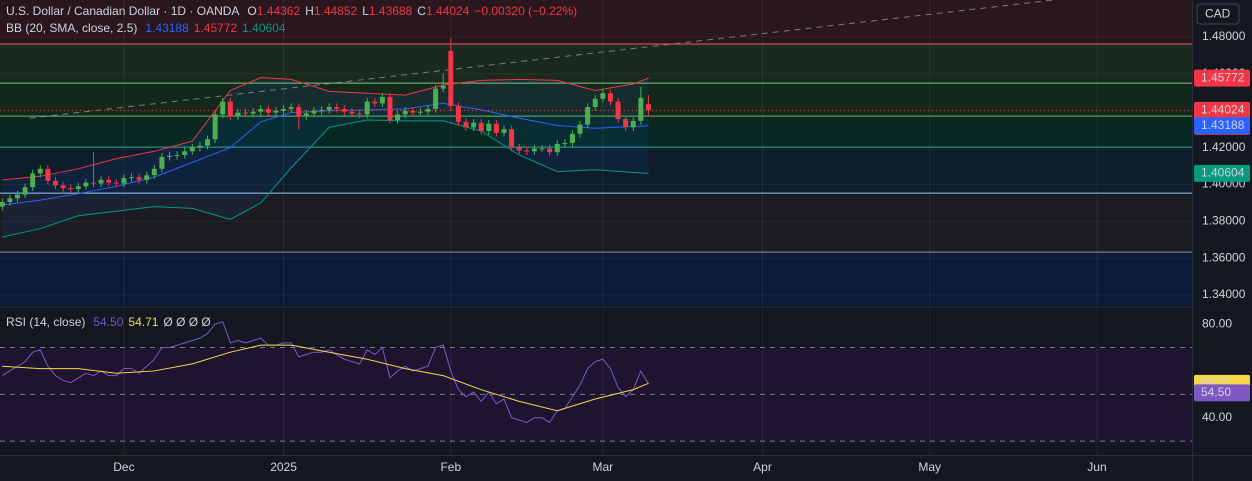 This screenshot has height=481, width=1252. I want to click on y-tick-label: 40.00, so click(1217, 417).